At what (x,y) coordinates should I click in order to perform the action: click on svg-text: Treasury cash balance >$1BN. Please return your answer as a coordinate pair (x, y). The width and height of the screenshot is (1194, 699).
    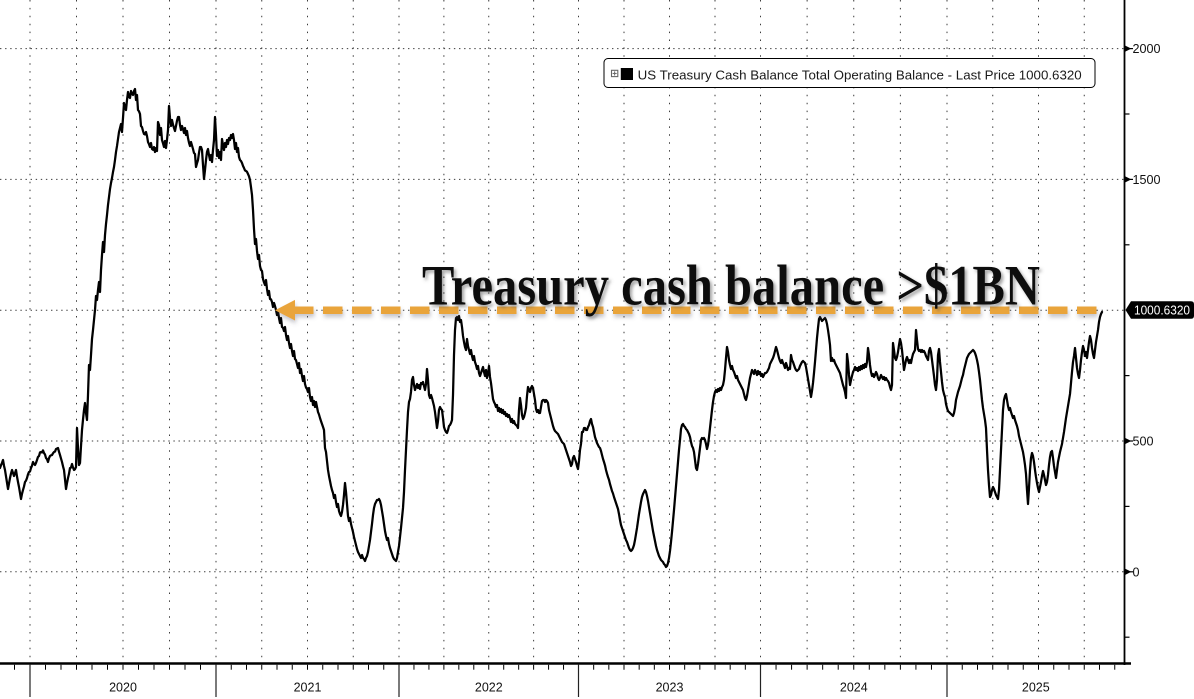
    Looking at the image, I should click on (731, 286).